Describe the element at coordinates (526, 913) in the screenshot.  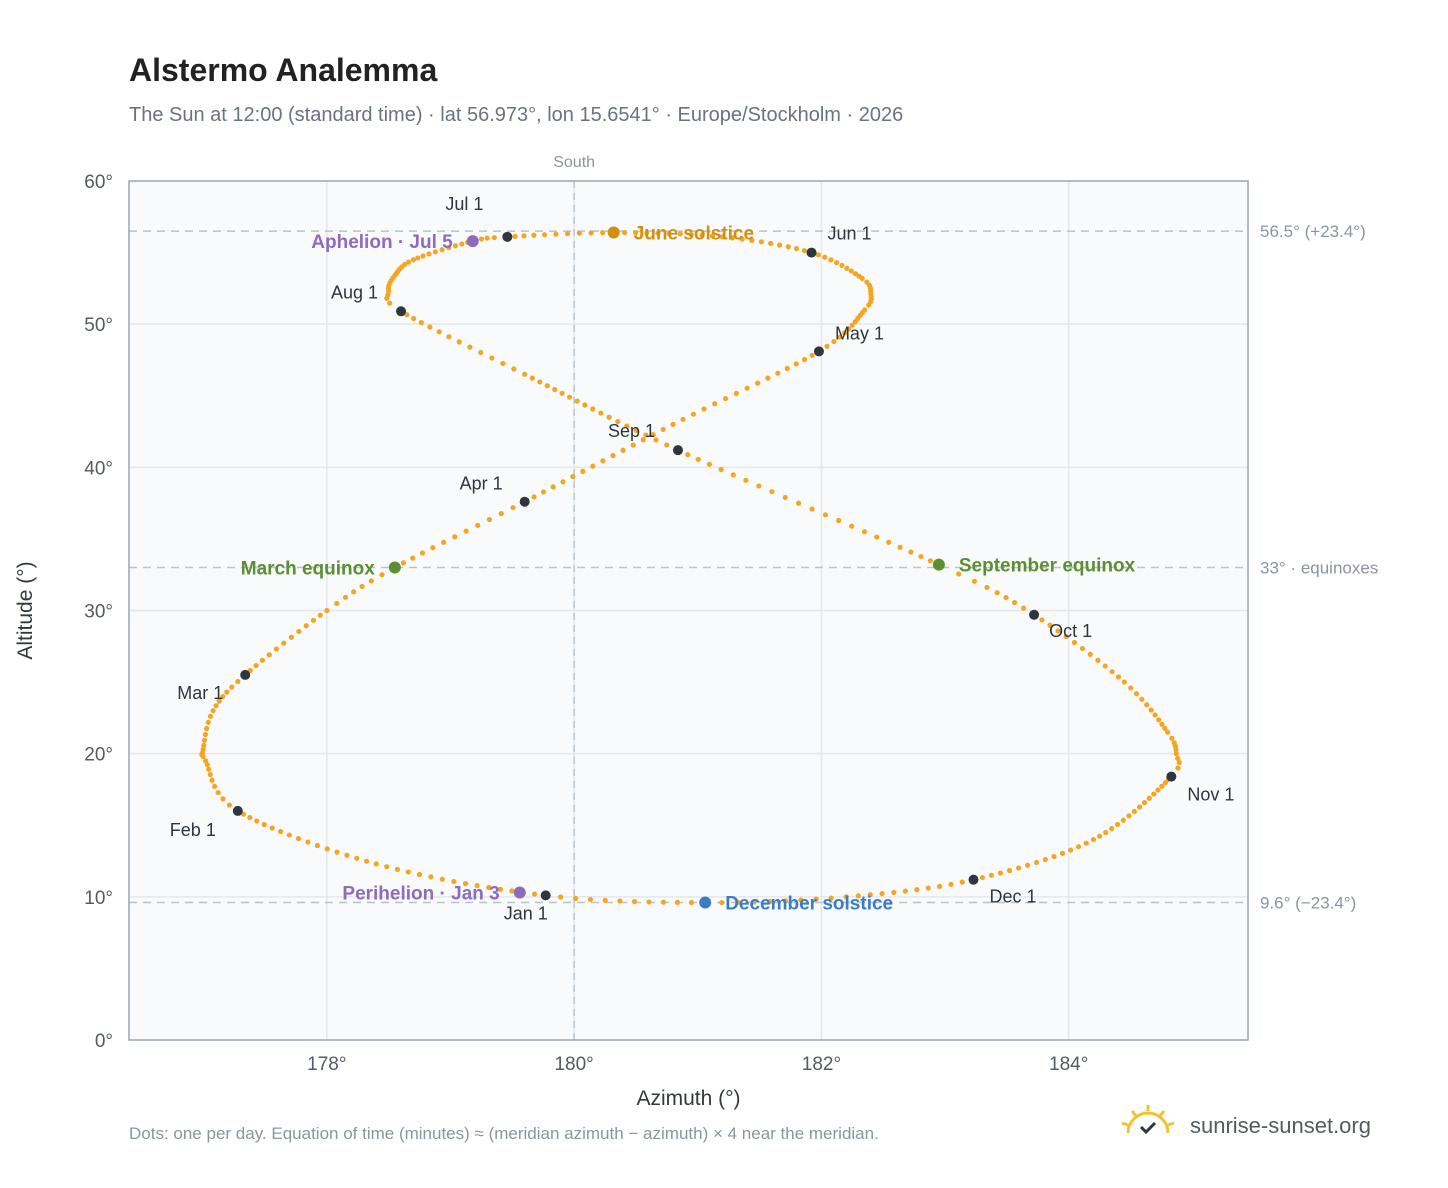
I see `month-label: Jan 1` at that location.